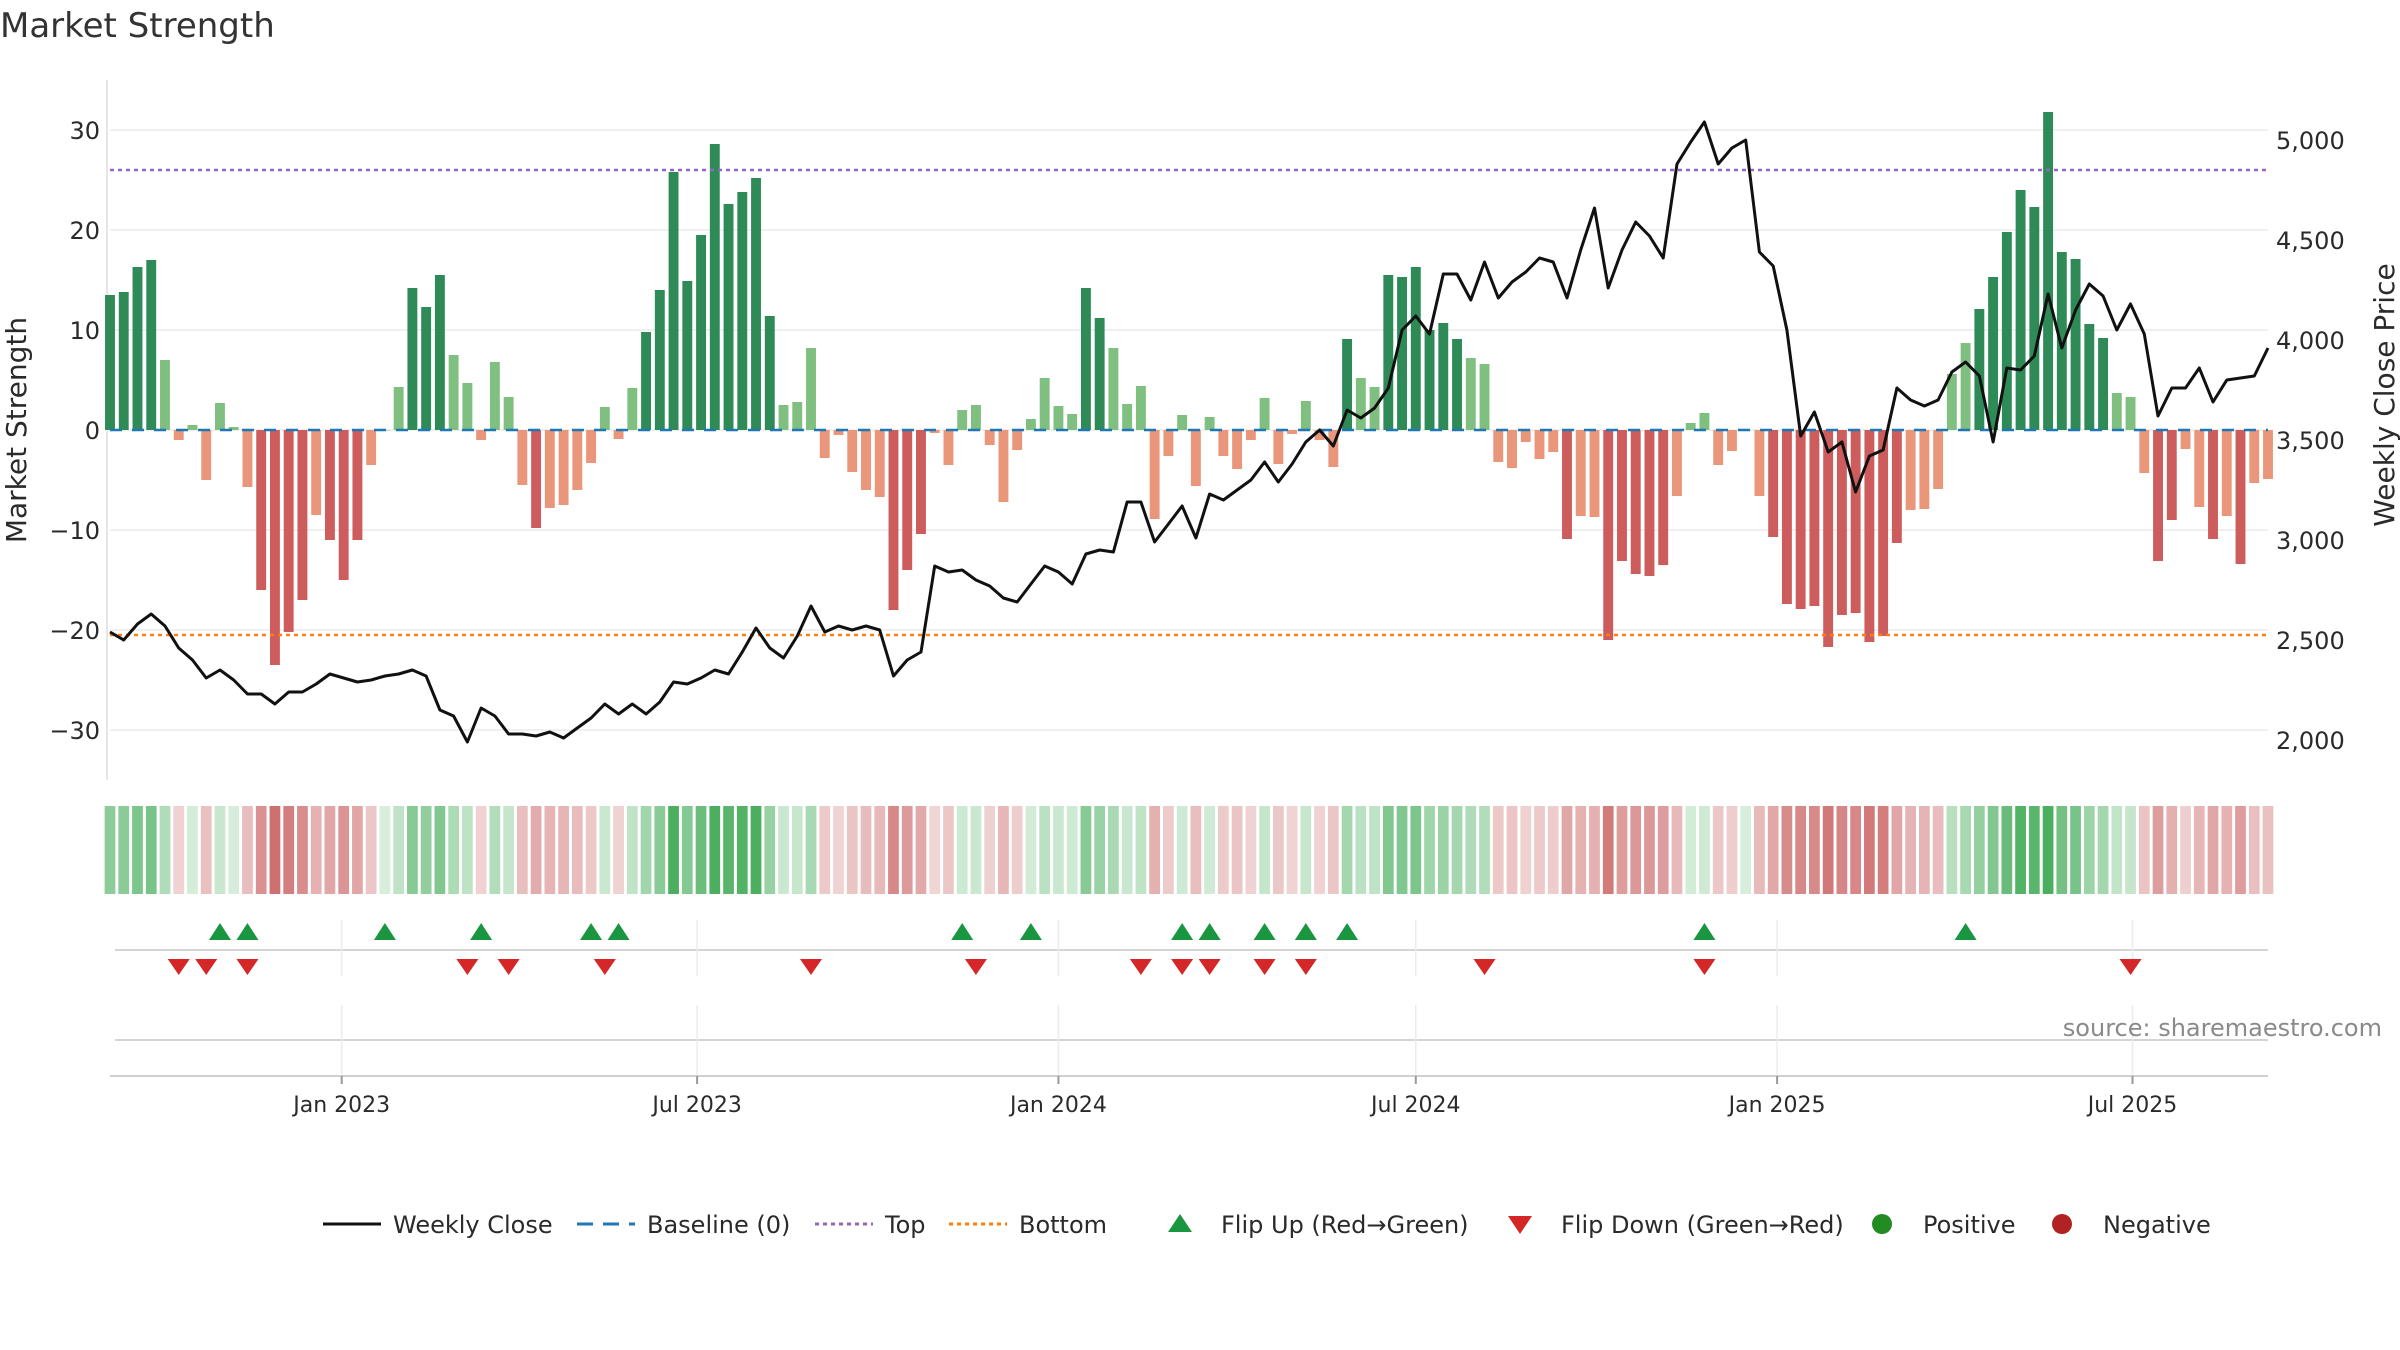 Image resolution: width=2400 pixels, height=1350 pixels. I want to click on y-tick-label: 10, so click(84, 331).